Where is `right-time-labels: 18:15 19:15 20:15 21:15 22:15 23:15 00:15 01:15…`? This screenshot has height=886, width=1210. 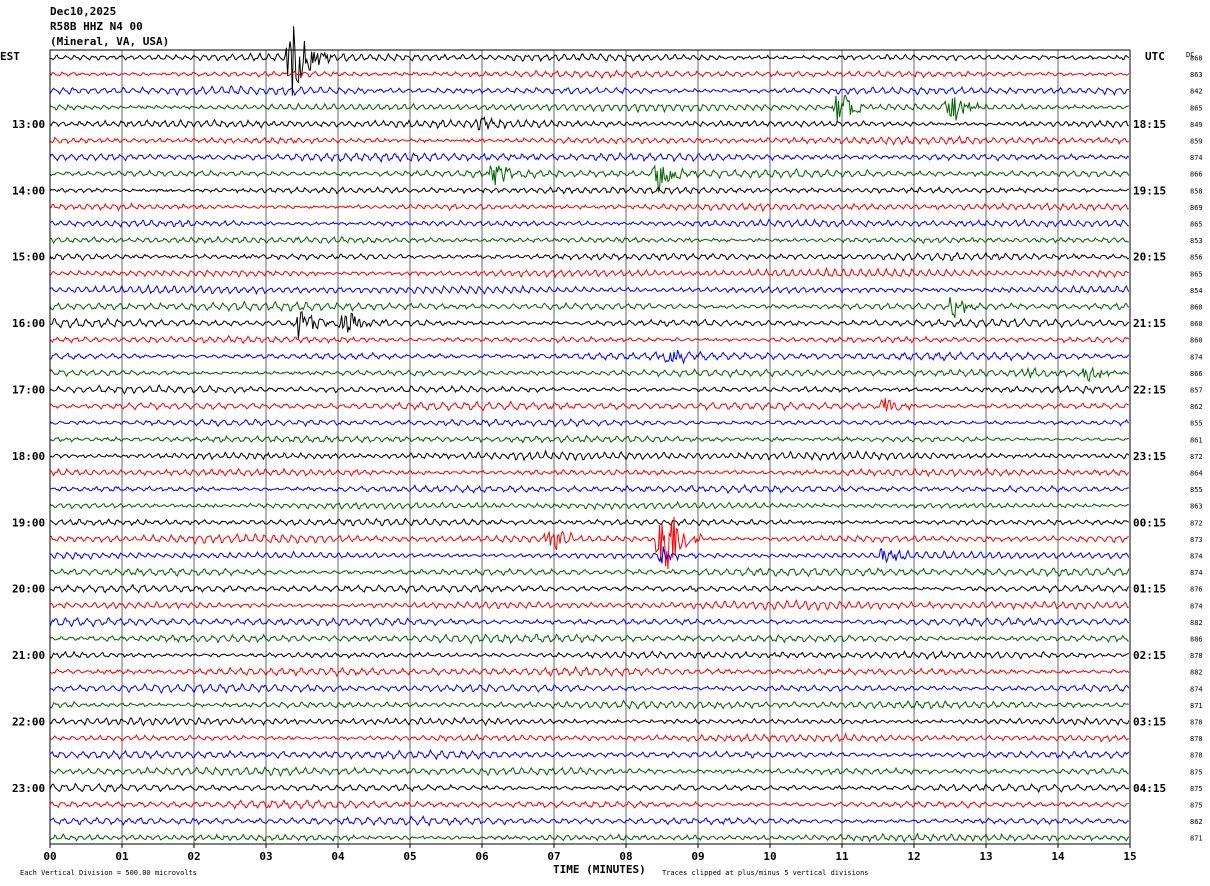
right-time-labels: 18:15 19:15 20:15 21:15 22:15 23:15 00:15 01:15… is located at coordinates (1149, 456).